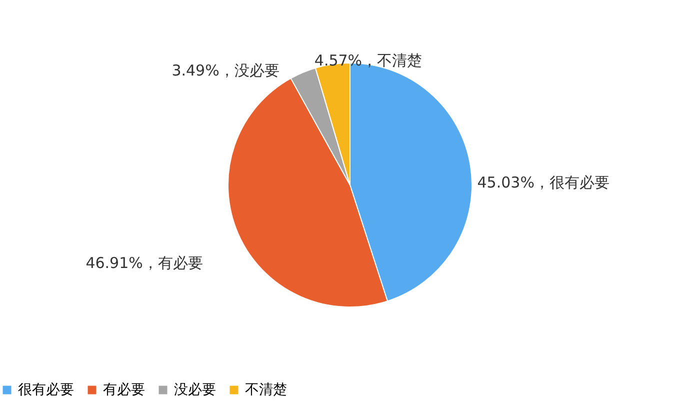 This screenshot has height=416, width=700. What do you see at coordinates (266, 390) in the screenshot?
I see `legend-label: 不清楚` at bounding box center [266, 390].